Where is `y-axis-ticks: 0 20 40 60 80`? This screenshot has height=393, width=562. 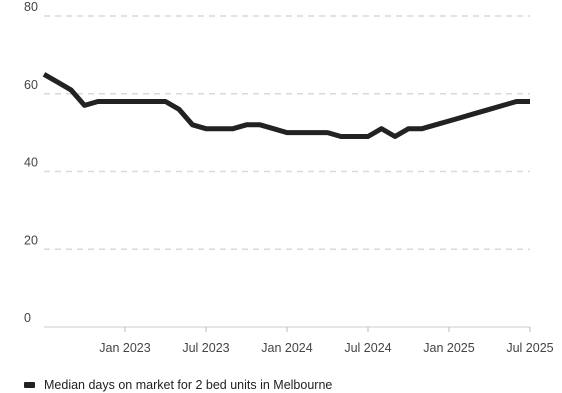 y-axis-ticks: 0 20 40 60 80 is located at coordinates (31, 162).